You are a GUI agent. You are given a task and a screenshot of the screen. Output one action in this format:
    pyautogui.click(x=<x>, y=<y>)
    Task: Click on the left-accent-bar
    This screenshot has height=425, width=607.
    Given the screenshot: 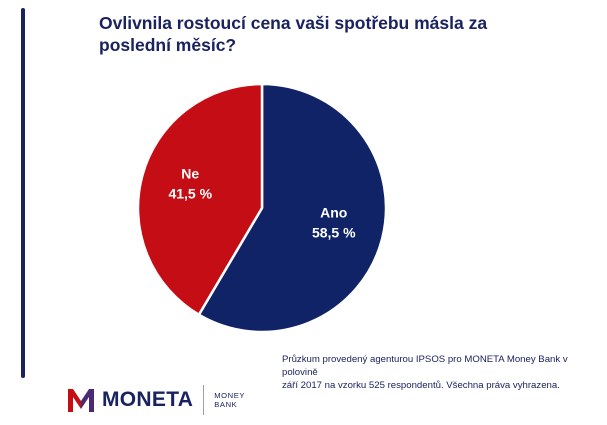 What is the action you would take?
    pyautogui.click(x=23, y=193)
    